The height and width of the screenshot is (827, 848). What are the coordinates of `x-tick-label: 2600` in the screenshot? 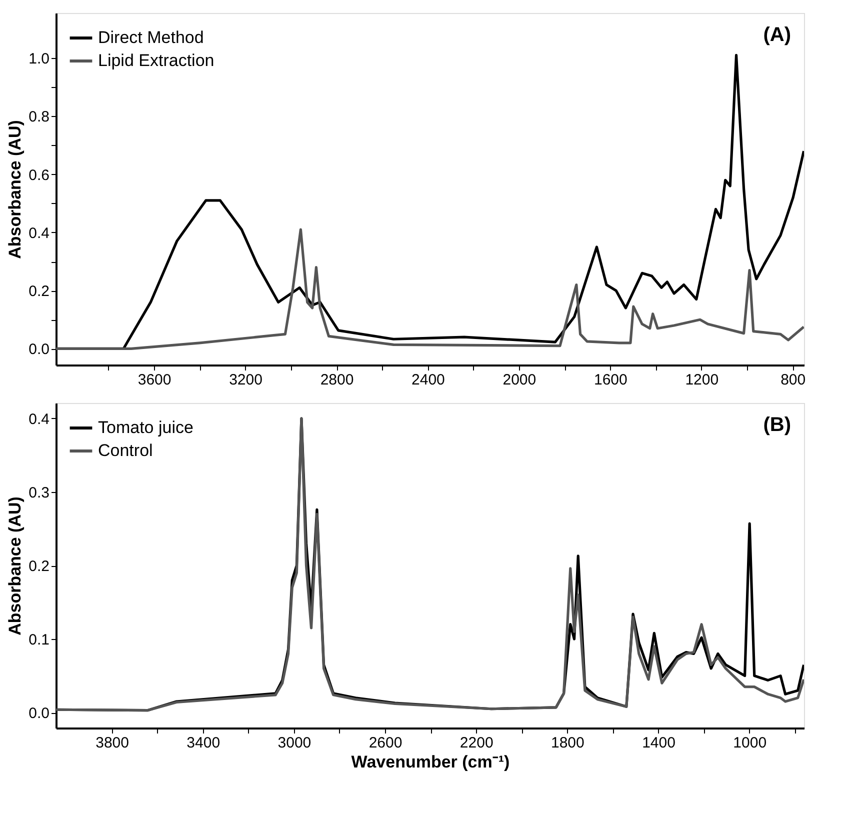 It's located at (385, 743).